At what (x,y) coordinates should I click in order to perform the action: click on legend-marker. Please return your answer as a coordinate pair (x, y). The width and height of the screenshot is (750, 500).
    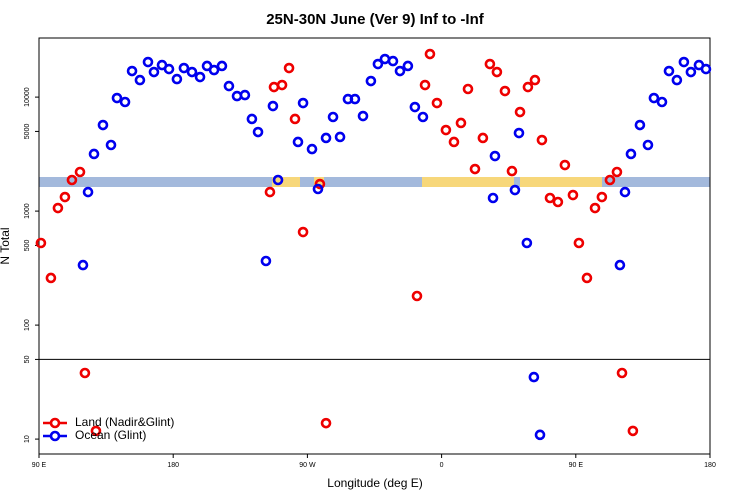
    Looking at the image, I should click on (55, 423).